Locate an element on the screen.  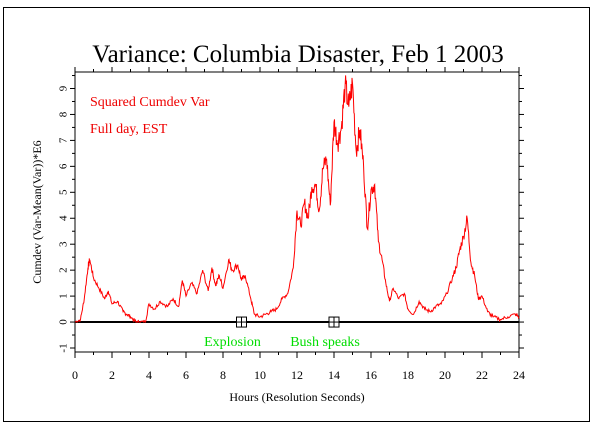
event-markers: Explosion Bush speaks is located at coordinates (282, 333).